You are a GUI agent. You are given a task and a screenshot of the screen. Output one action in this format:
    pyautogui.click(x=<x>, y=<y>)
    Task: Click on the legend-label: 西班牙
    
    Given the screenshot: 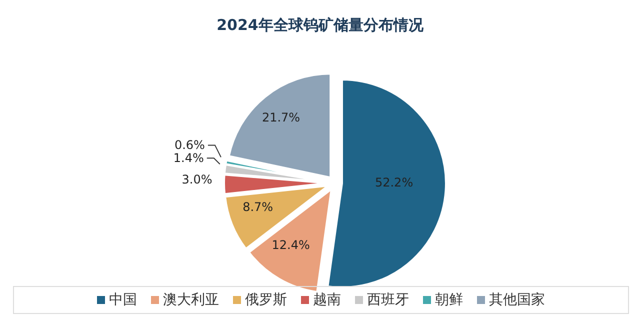 What is the action you would take?
    pyautogui.click(x=388, y=300)
    